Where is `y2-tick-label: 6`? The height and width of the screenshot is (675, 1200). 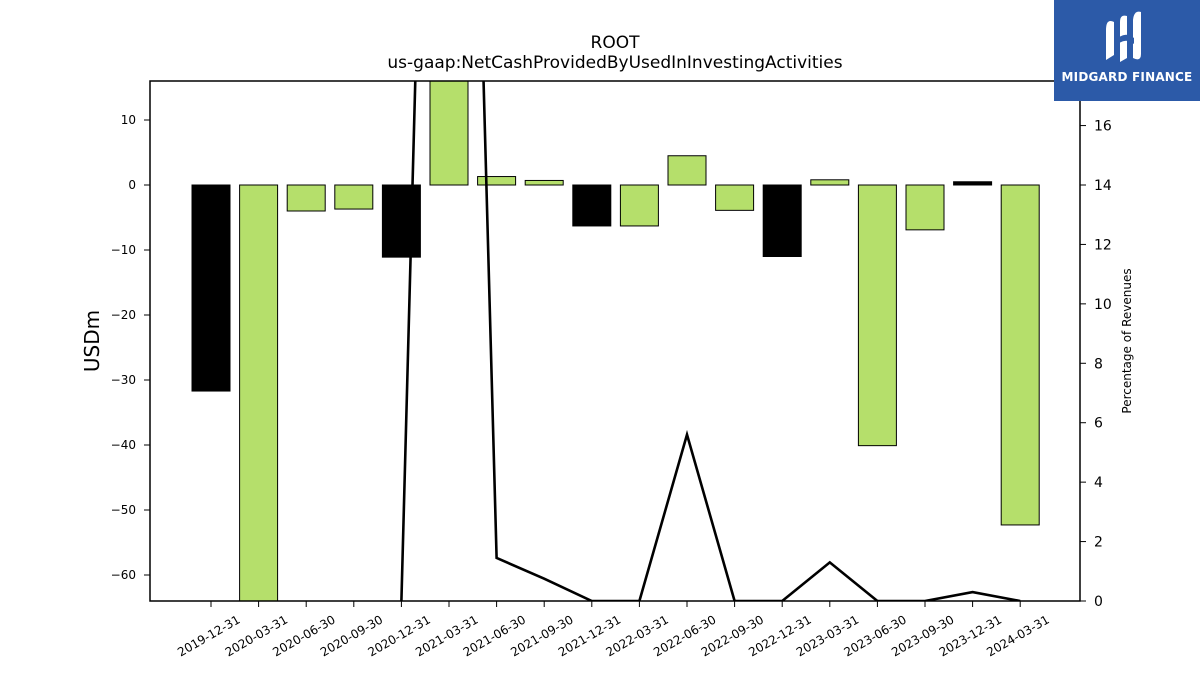
y2-tick-label: 6 is located at coordinates (1098, 424).